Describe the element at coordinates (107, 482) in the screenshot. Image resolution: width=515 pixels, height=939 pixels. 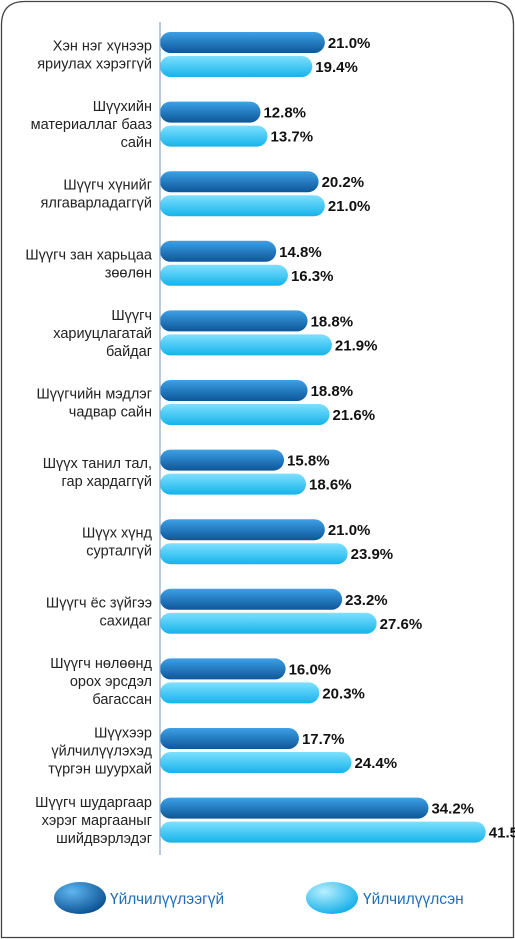
I see `category-label-line: гар хардаггүй` at that location.